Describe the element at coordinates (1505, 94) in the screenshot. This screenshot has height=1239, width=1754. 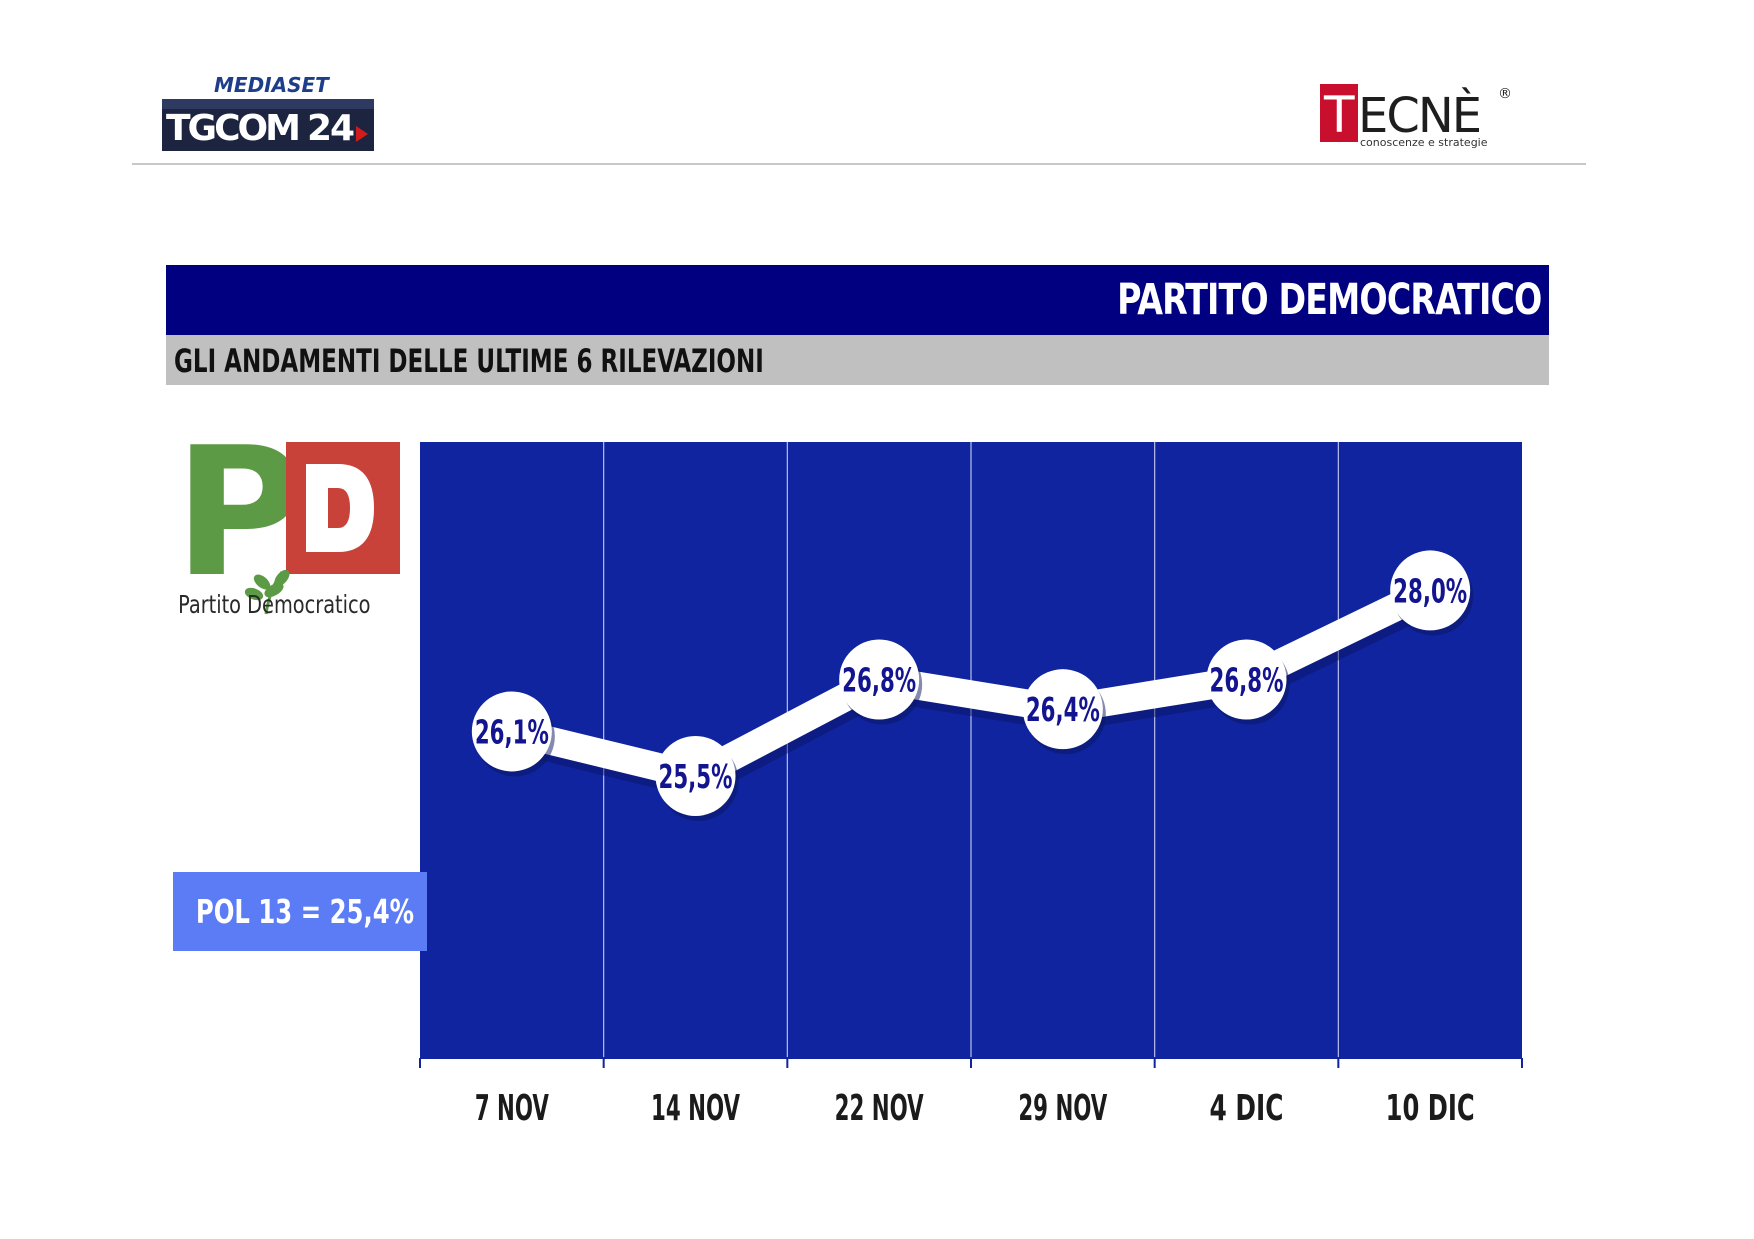
I see `tecne-registered-mark: ®` at that location.